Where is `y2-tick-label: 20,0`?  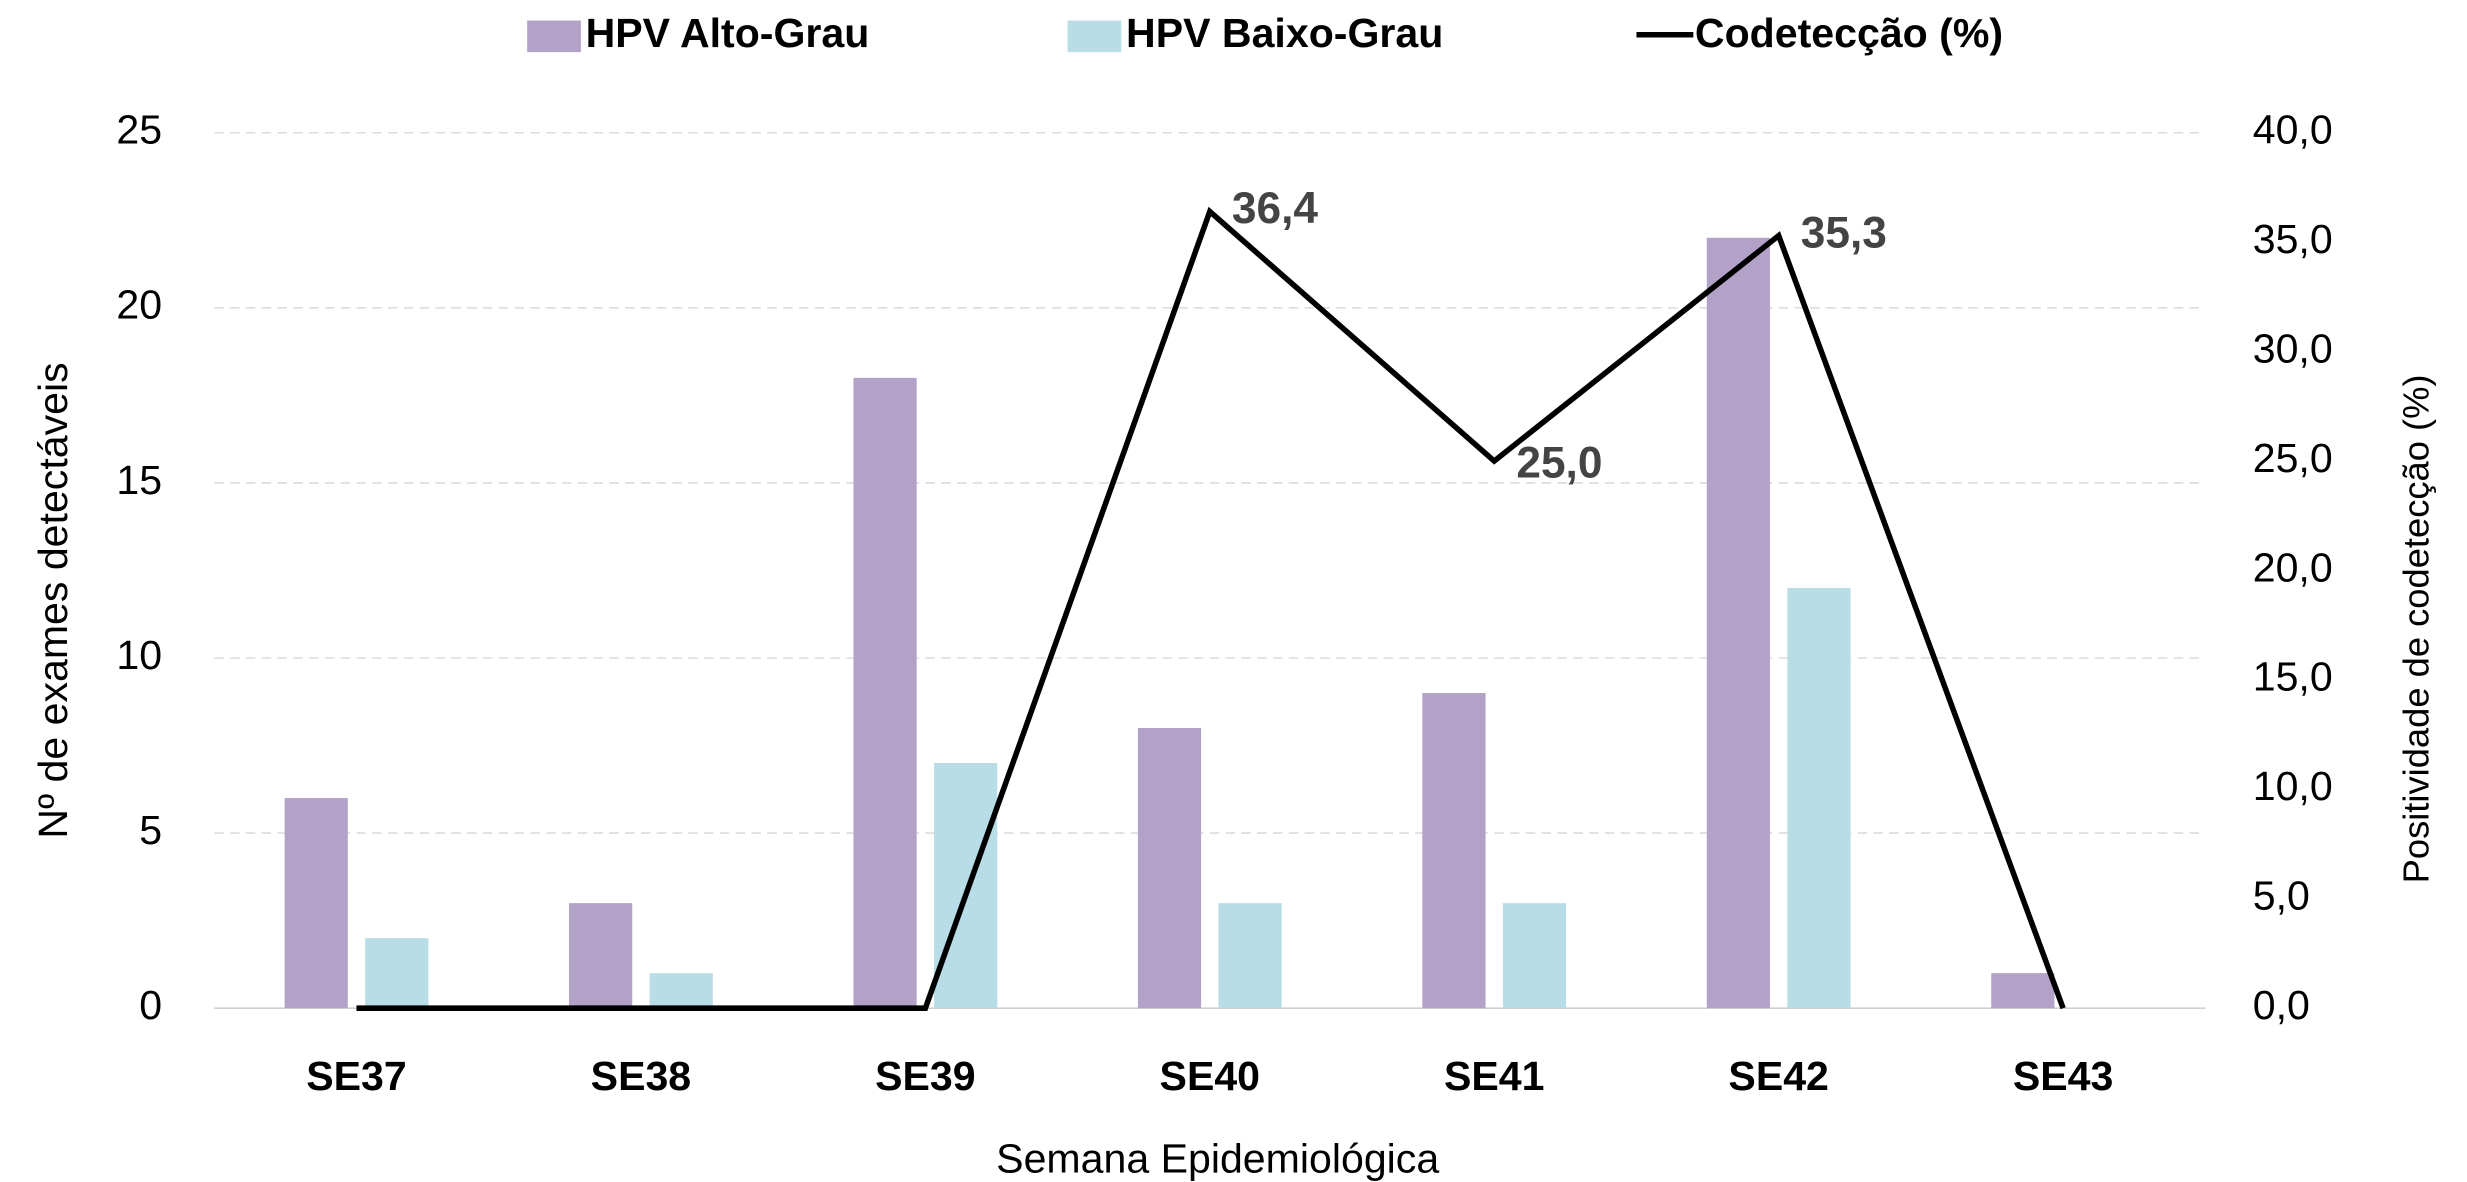
y2-tick-label: 20,0 is located at coordinates (2293, 567).